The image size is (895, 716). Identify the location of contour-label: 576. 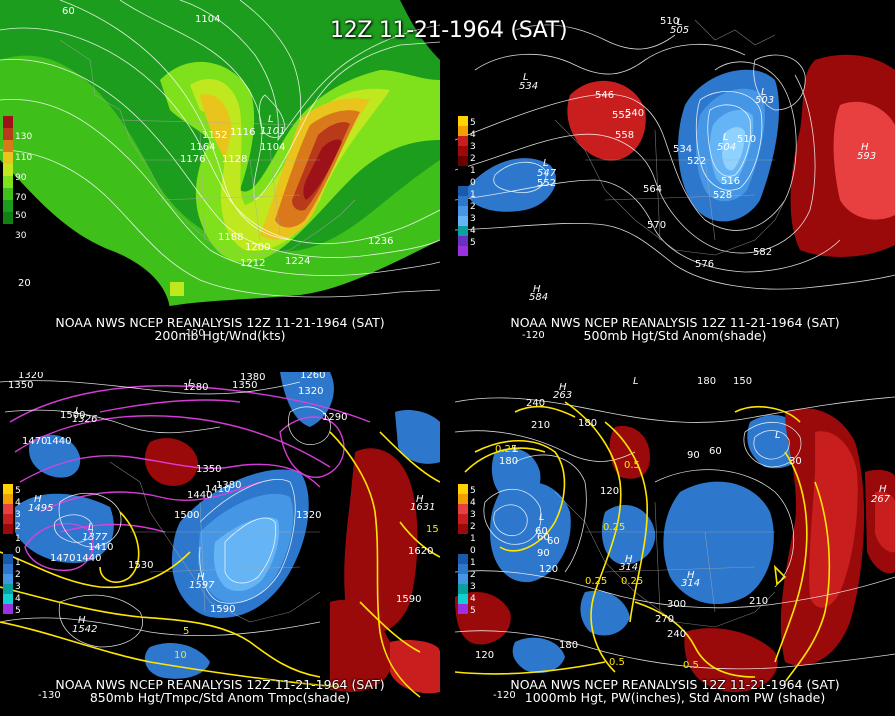
(704, 264).